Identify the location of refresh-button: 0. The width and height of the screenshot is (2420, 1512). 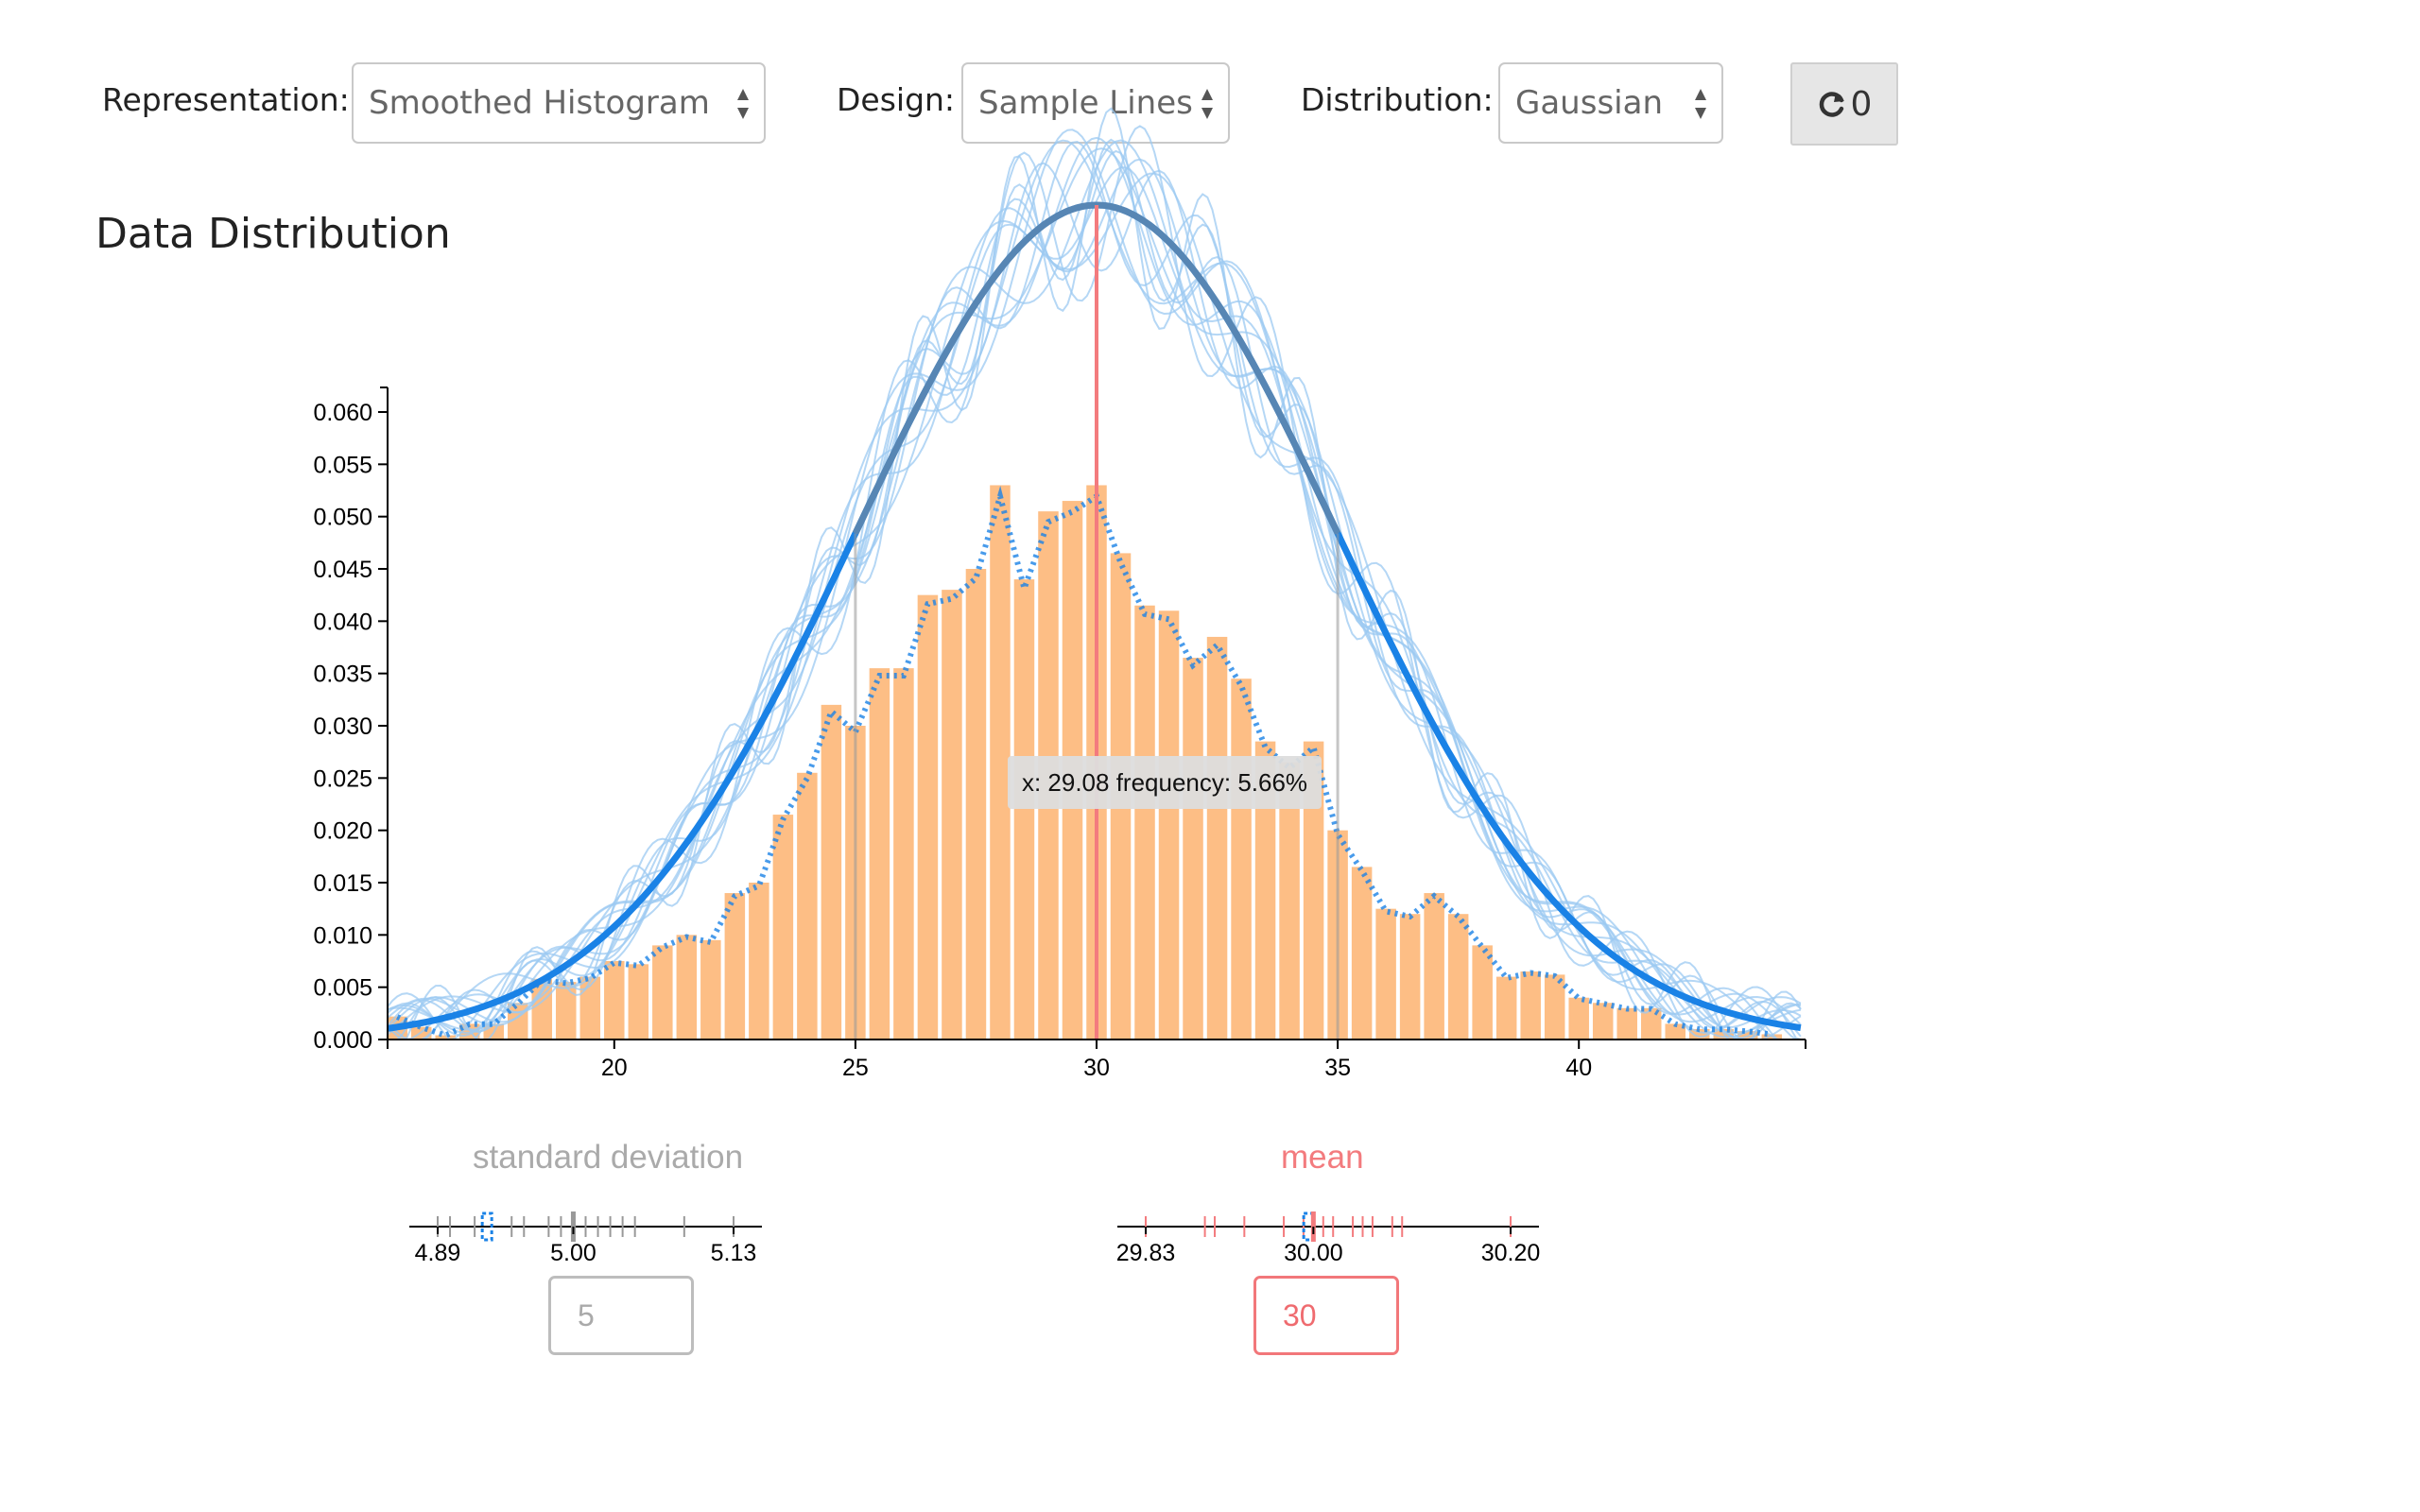
(1844, 104).